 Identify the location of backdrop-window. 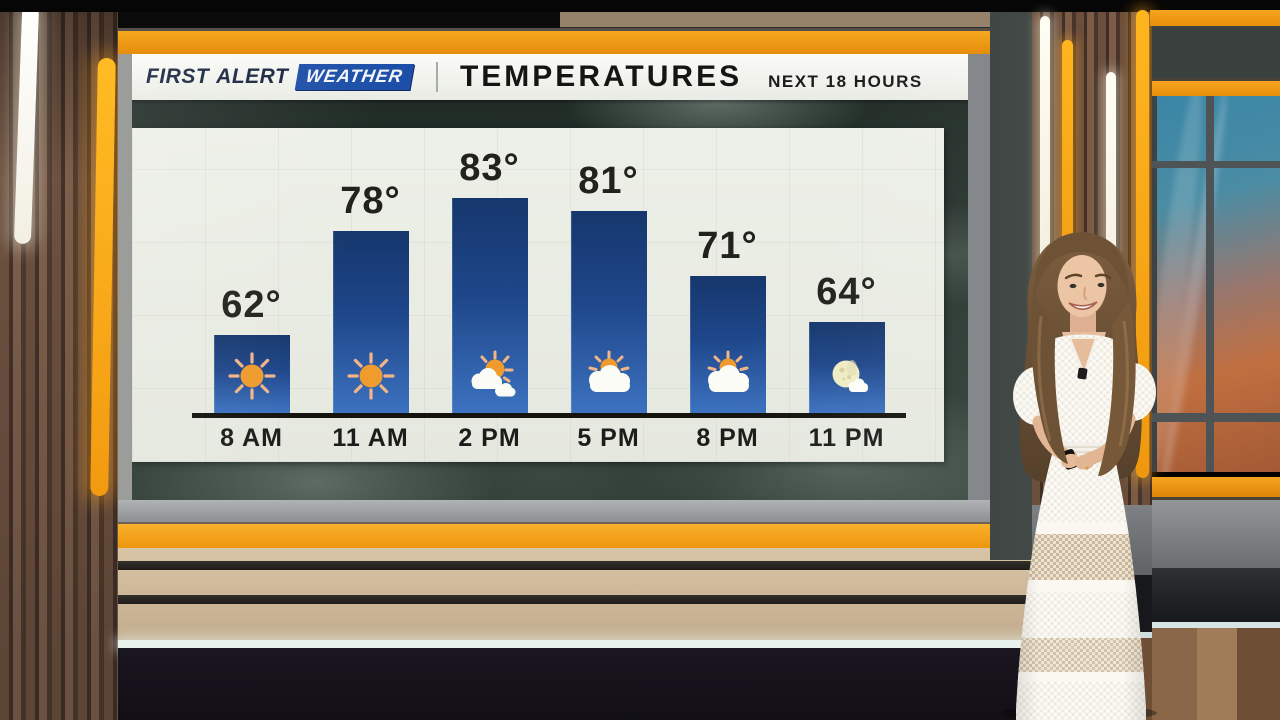
(1216, 289).